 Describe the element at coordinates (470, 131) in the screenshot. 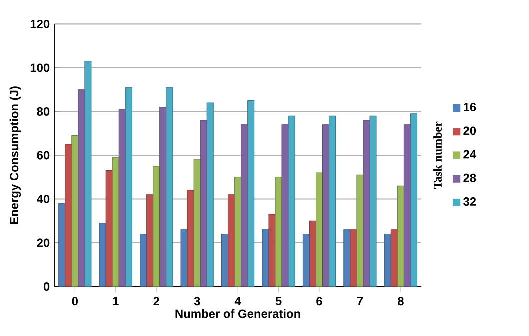

I see `legend-label: 20` at that location.